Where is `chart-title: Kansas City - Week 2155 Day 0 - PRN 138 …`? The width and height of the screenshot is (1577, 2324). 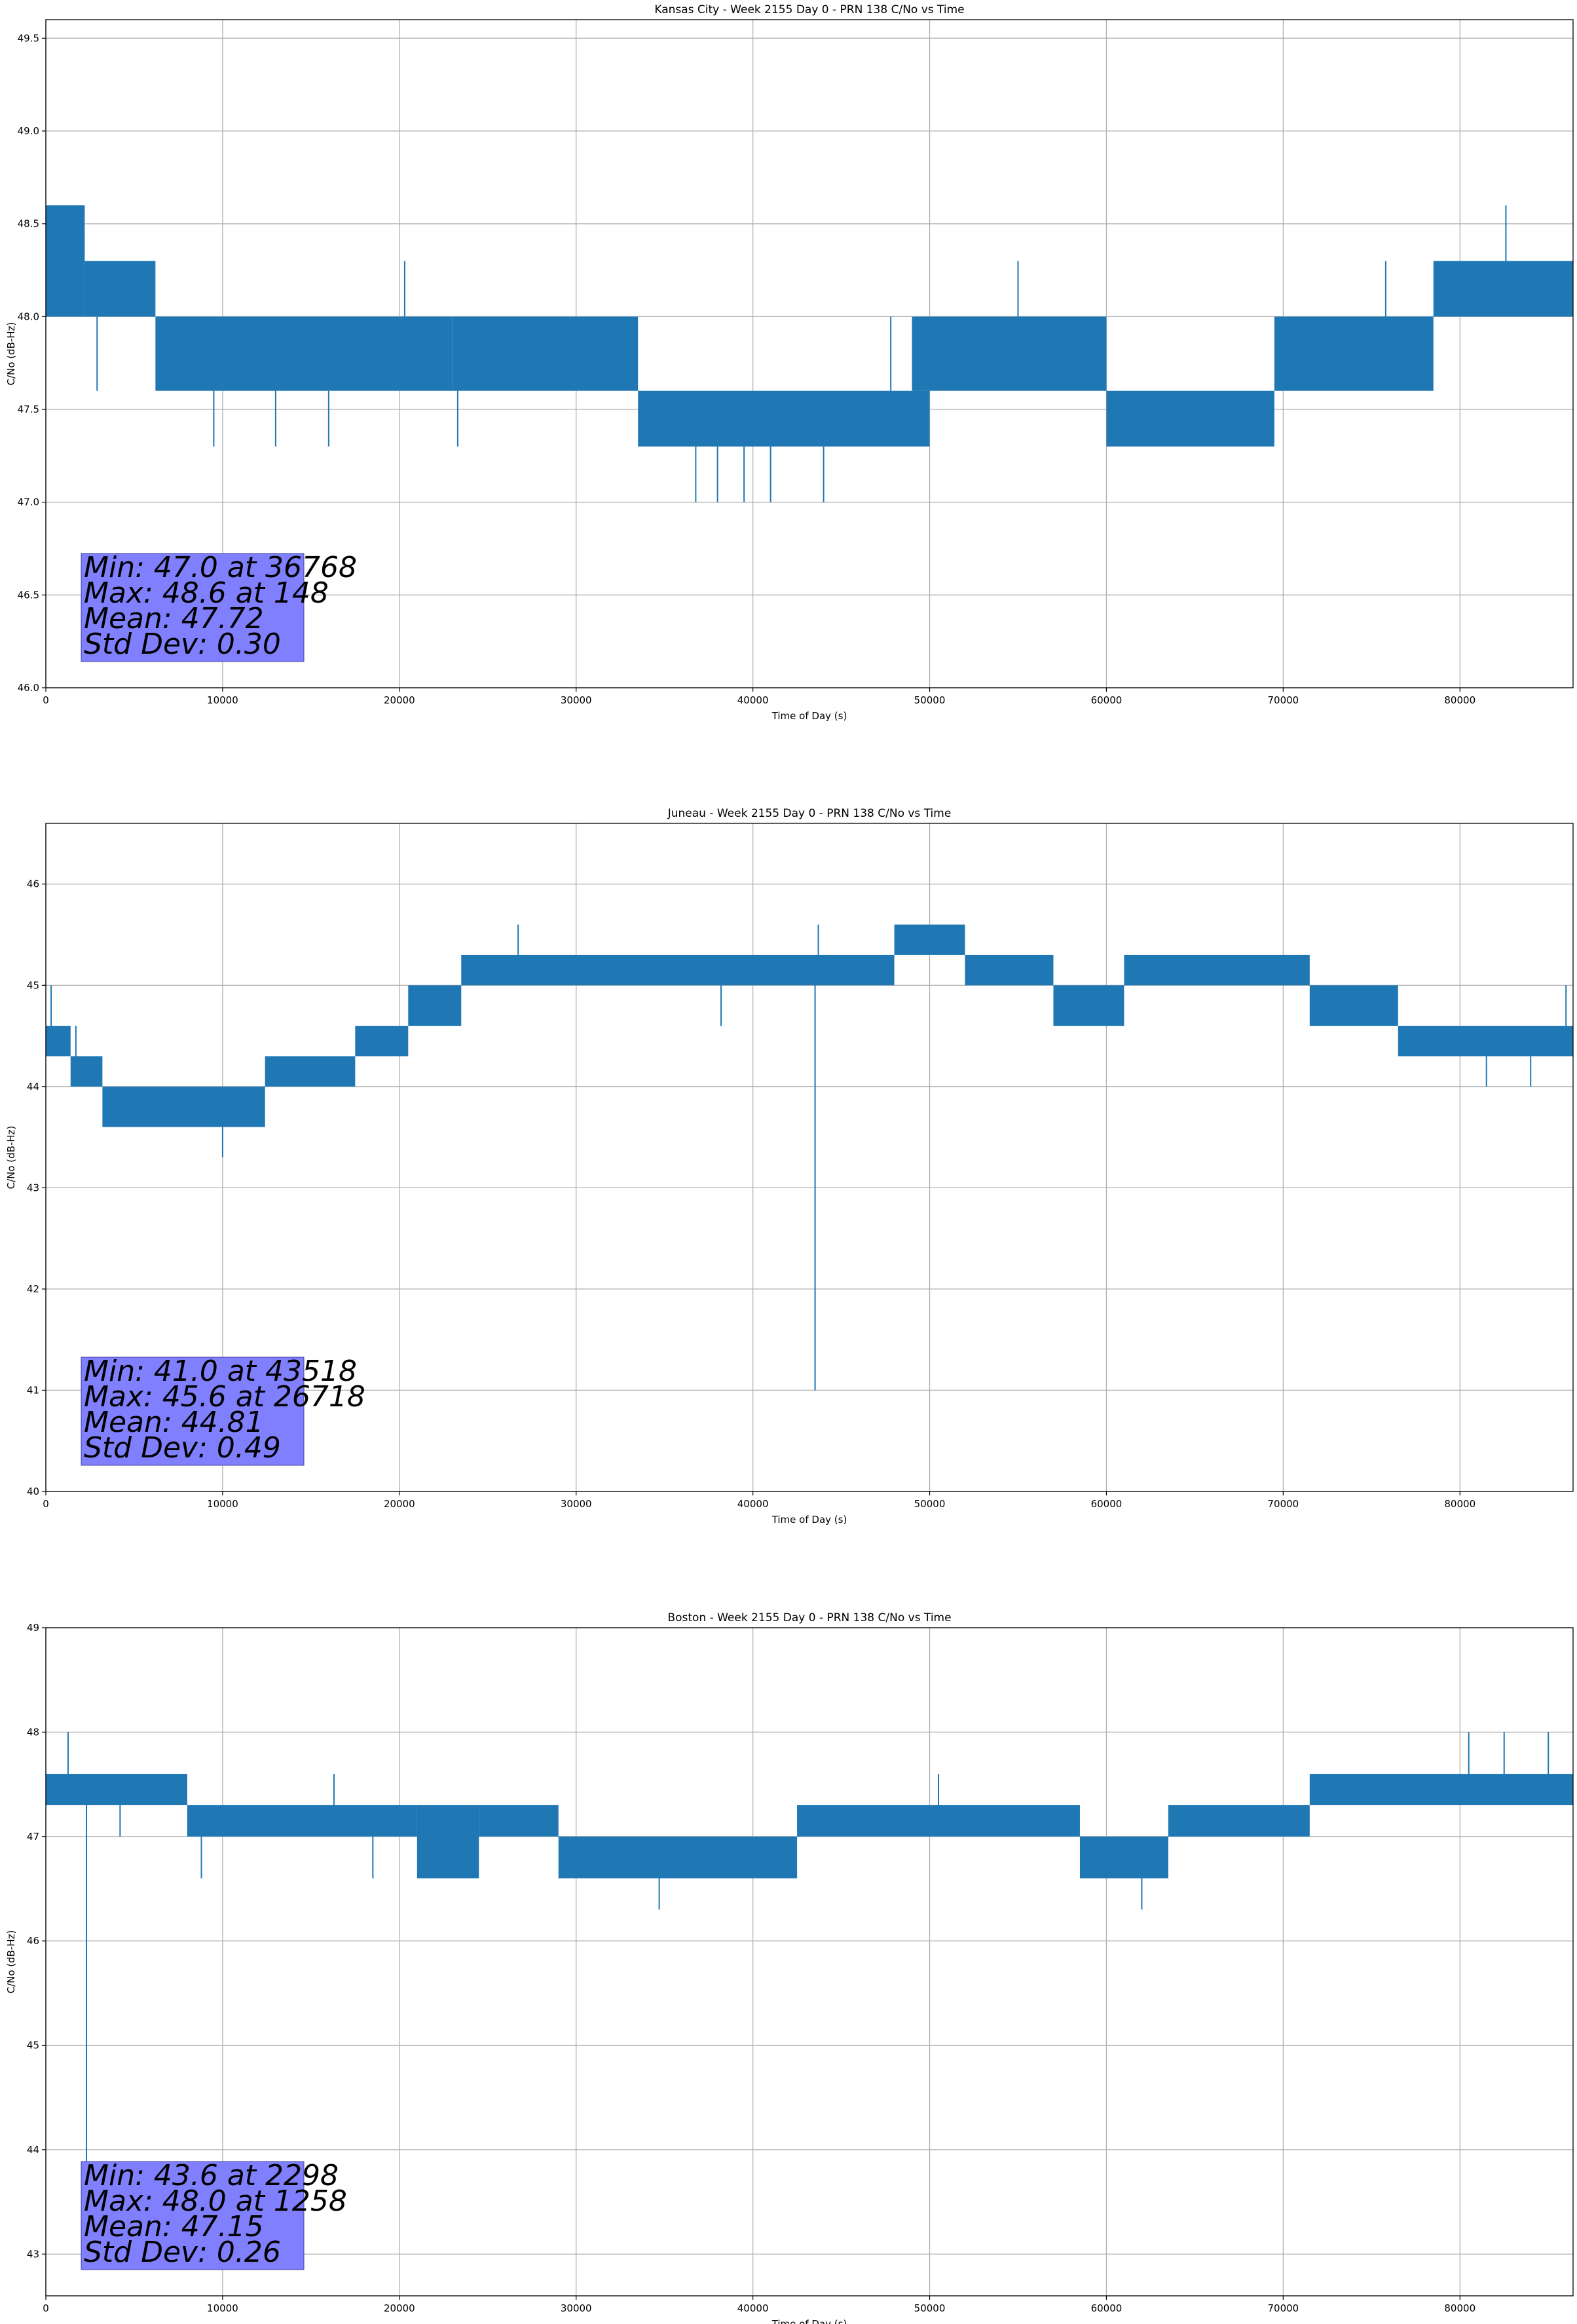 chart-title: Kansas City - Week 2155 Day 0 - PRN 138 … is located at coordinates (809, 9).